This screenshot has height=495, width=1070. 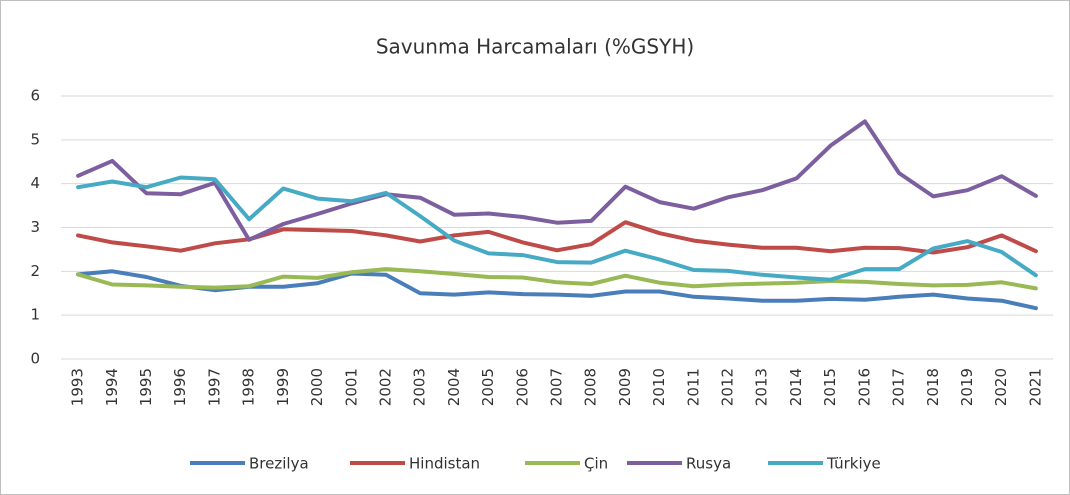 I want to click on x-tick-label: 2013, so click(x=762, y=387).